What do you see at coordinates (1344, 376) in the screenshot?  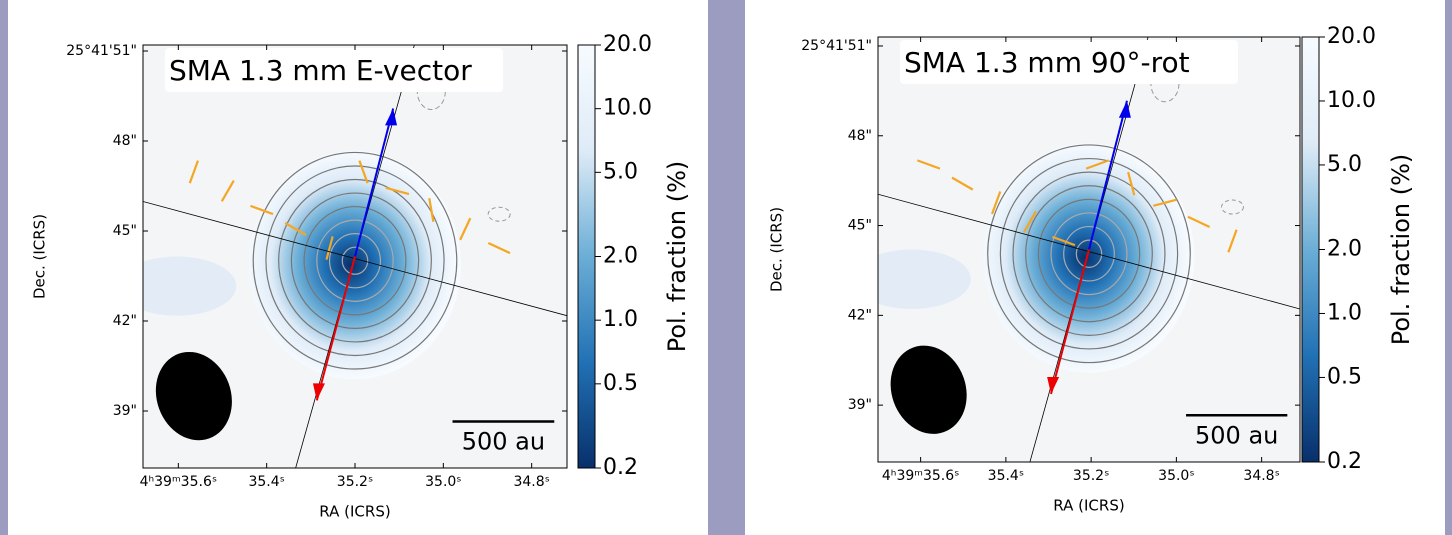 I see `colorbar-tick-label: 0.5` at bounding box center [1344, 376].